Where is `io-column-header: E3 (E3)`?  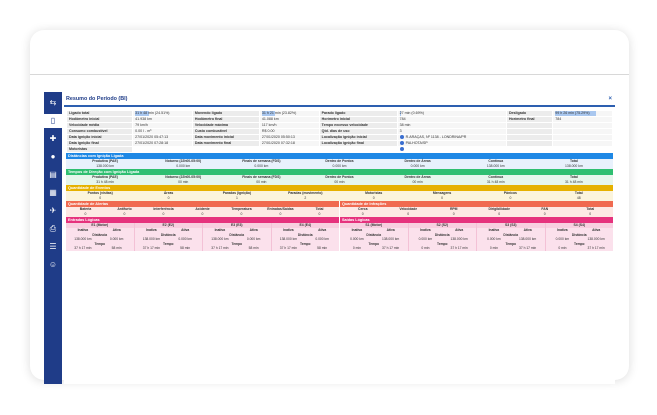 io-column-header: E3 (E3) is located at coordinates (237, 225).